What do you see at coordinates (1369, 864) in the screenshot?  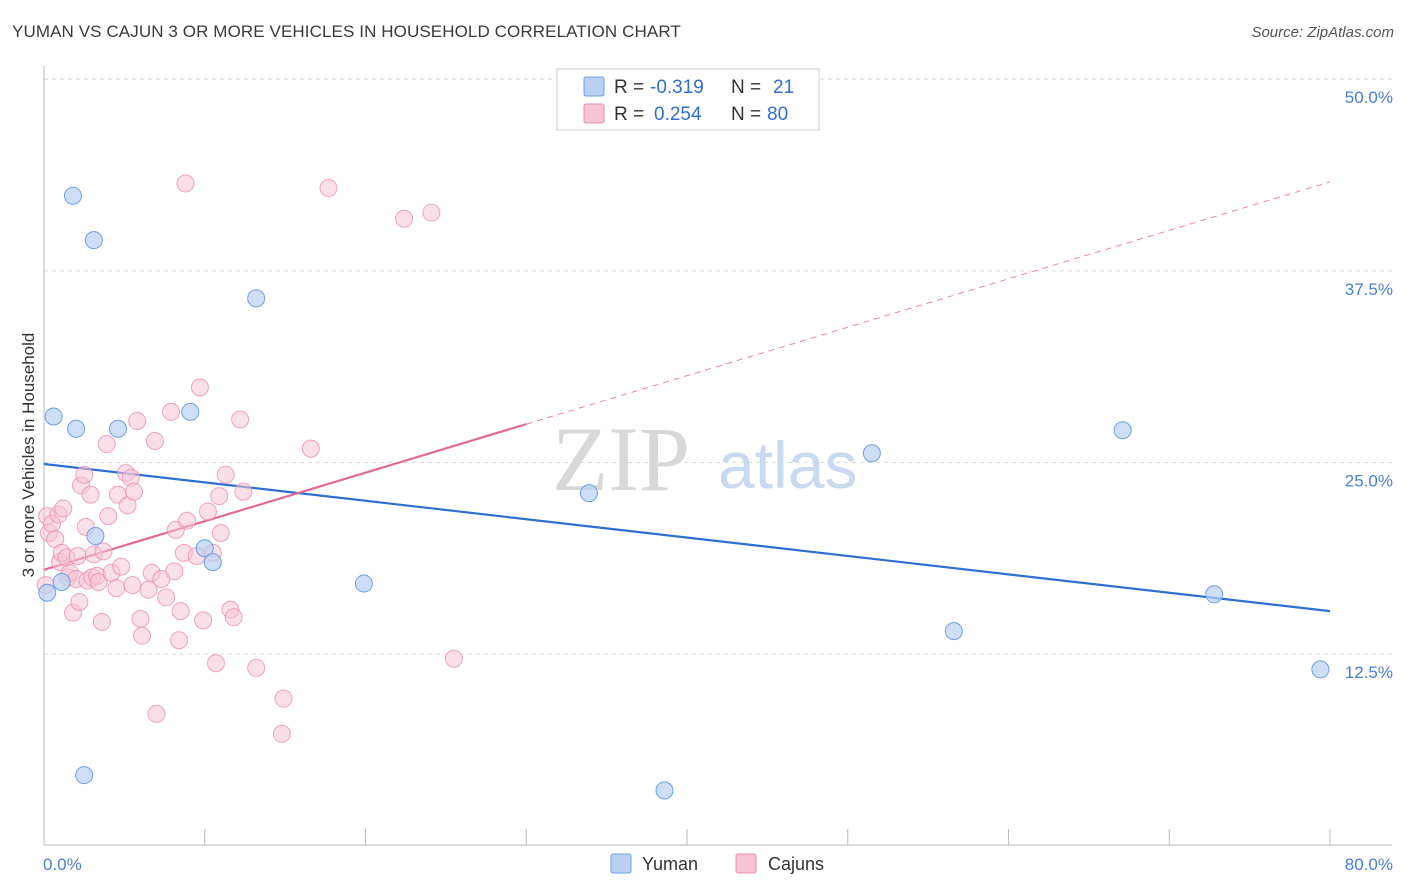 I see `x-tick-label: 80.0%` at bounding box center [1369, 864].